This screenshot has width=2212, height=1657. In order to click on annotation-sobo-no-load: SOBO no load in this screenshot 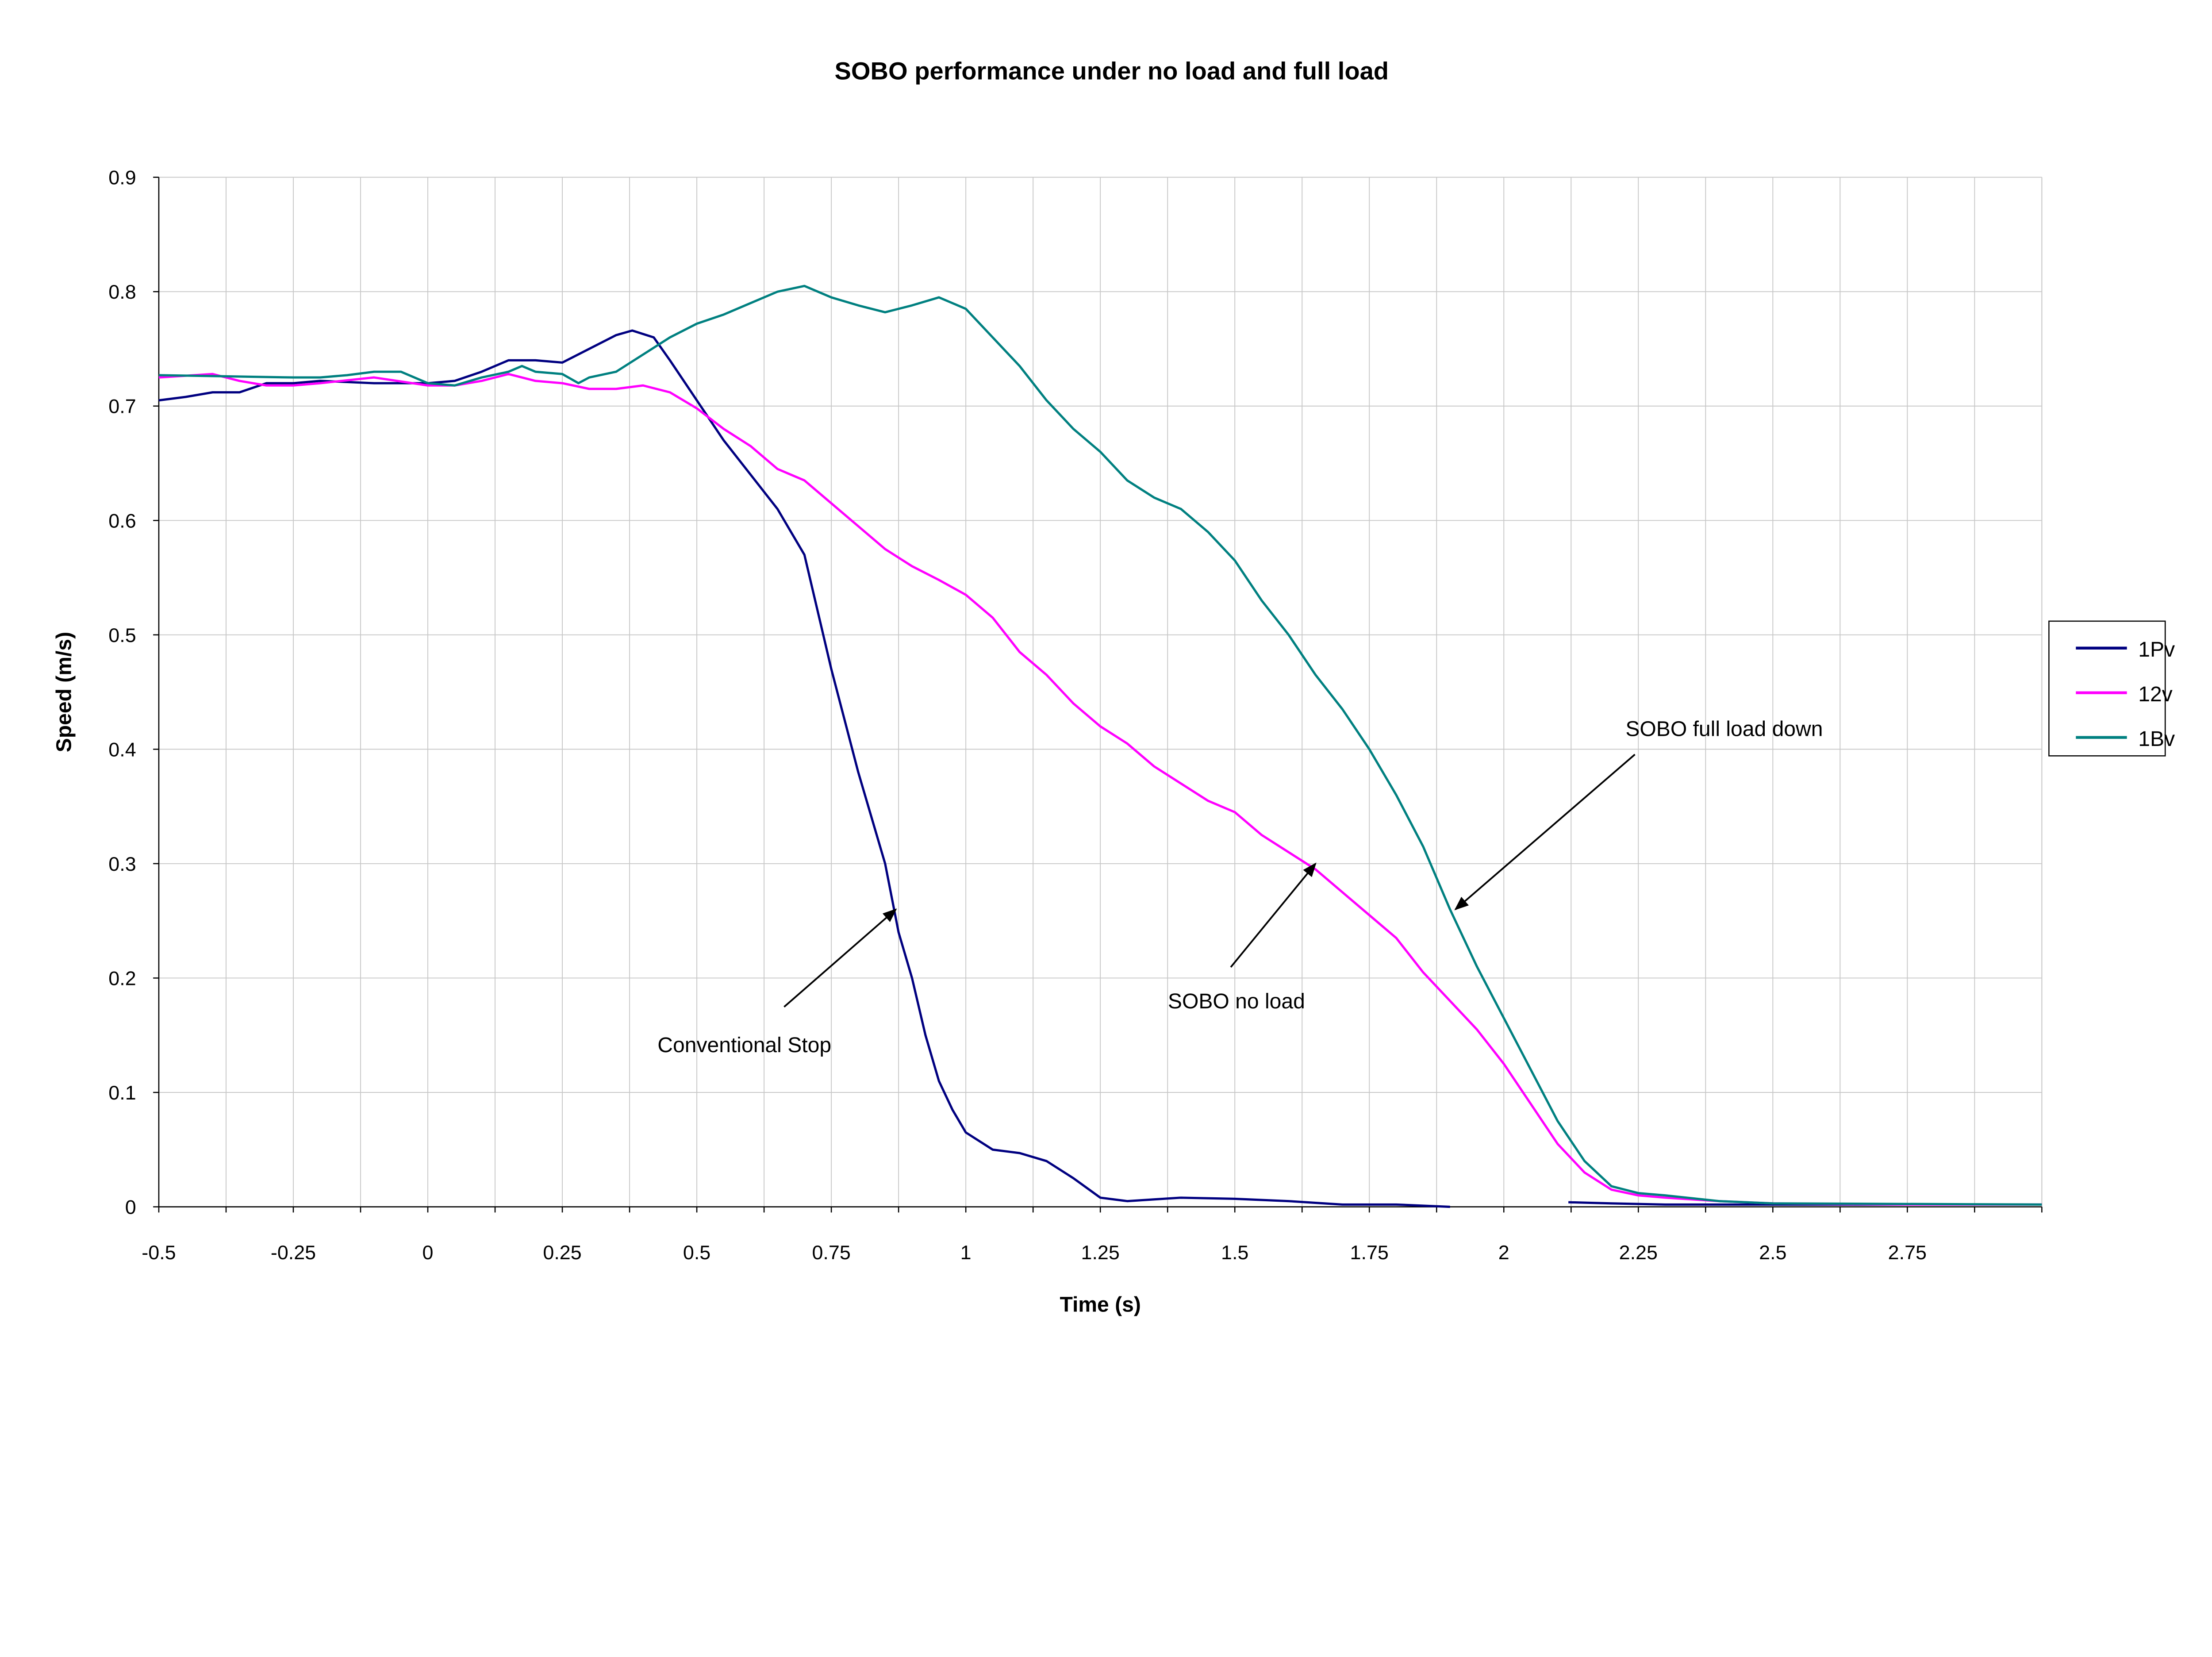, I will do `click(1236, 1001)`.